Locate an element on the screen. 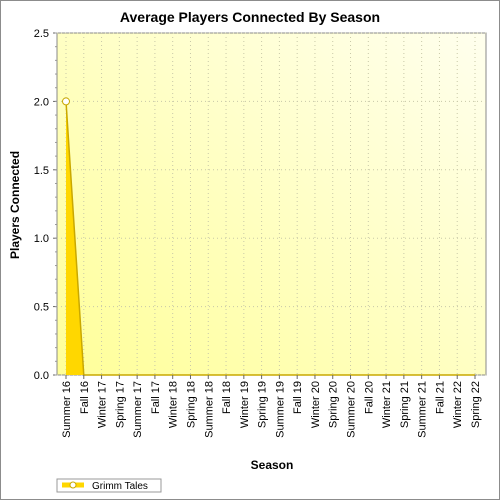 Image resolution: width=500 pixels, height=500 pixels. x-tick-label: Summer 19 is located at coordinates (280, 409).